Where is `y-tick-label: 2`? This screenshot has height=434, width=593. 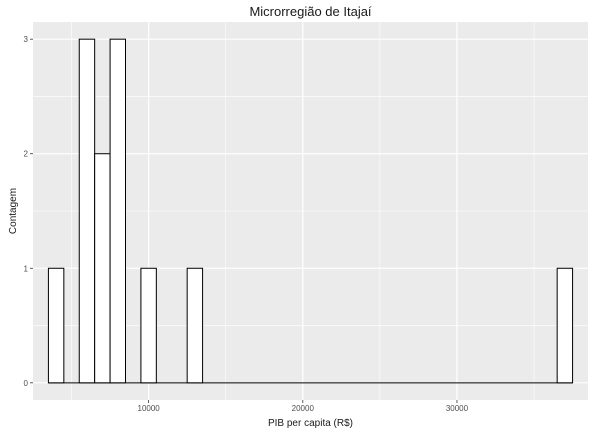
y-tick-label: 2 is located at coordinates (26, 154).